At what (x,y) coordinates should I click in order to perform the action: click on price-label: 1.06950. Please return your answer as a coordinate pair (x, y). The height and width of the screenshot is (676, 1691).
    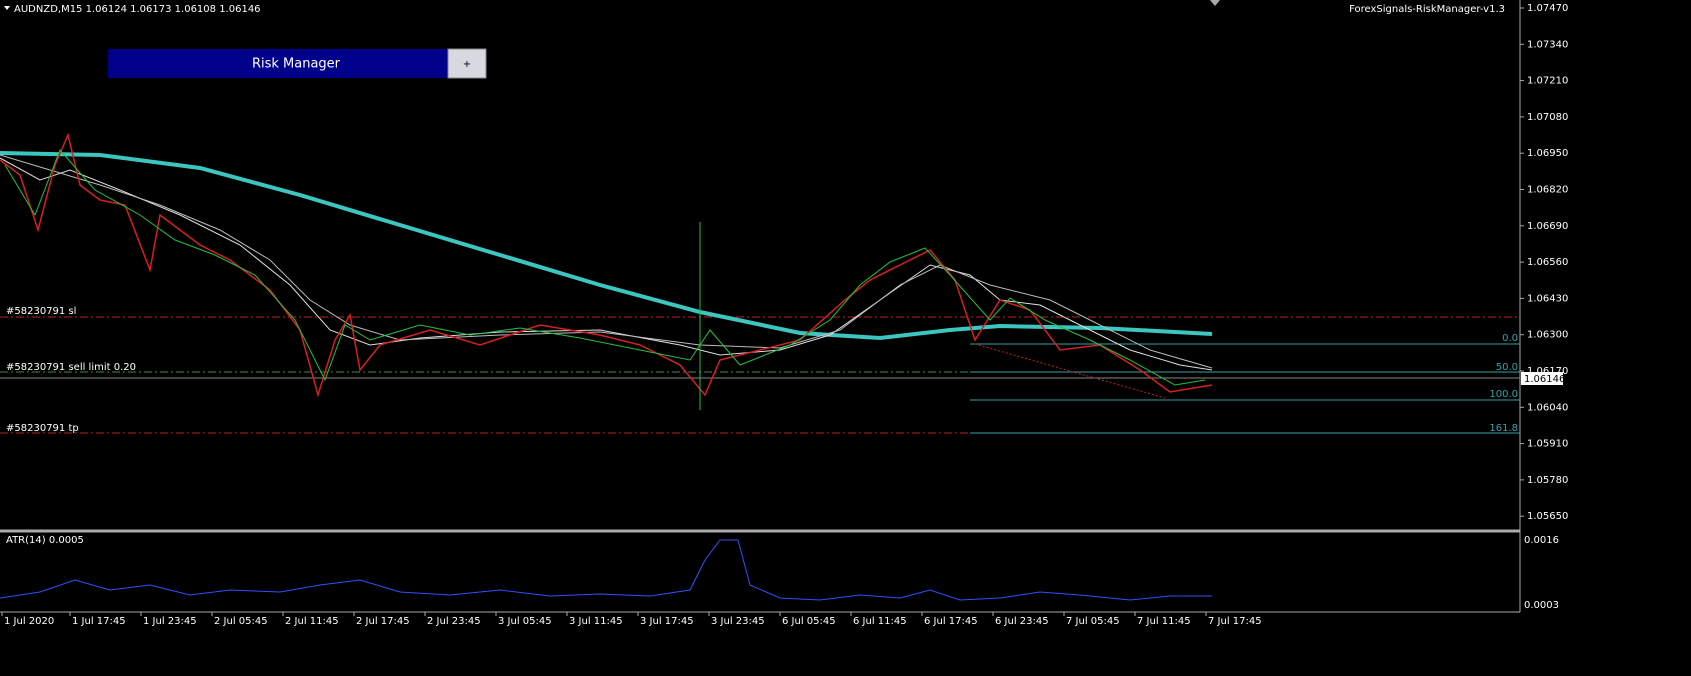
    Looking at the image, I should click on (1547, 153).